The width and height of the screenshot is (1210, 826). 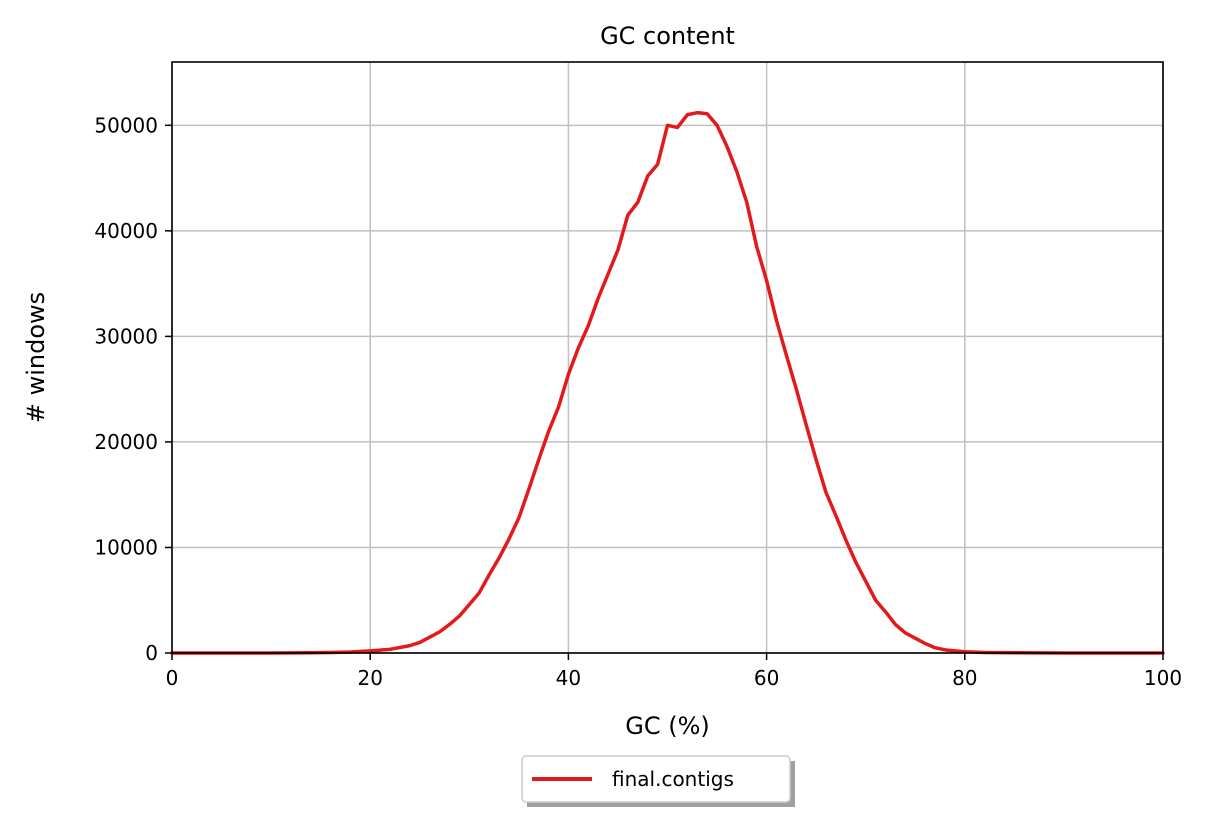 I want to click on legend-box, so click(x=656, y=779).